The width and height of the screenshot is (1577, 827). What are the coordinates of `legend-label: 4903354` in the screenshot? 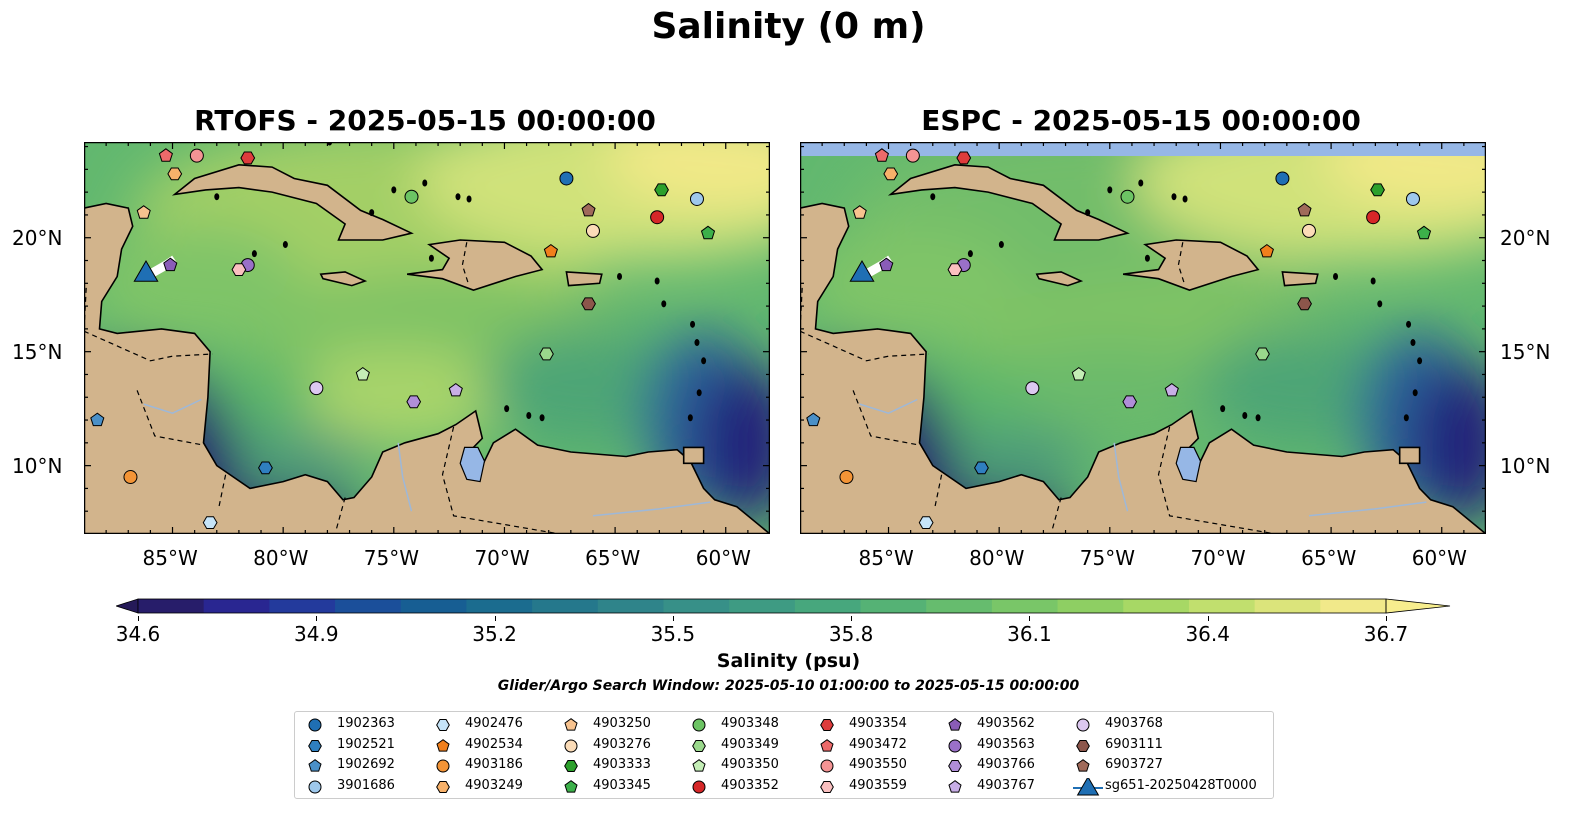 It's located at (878, 723).